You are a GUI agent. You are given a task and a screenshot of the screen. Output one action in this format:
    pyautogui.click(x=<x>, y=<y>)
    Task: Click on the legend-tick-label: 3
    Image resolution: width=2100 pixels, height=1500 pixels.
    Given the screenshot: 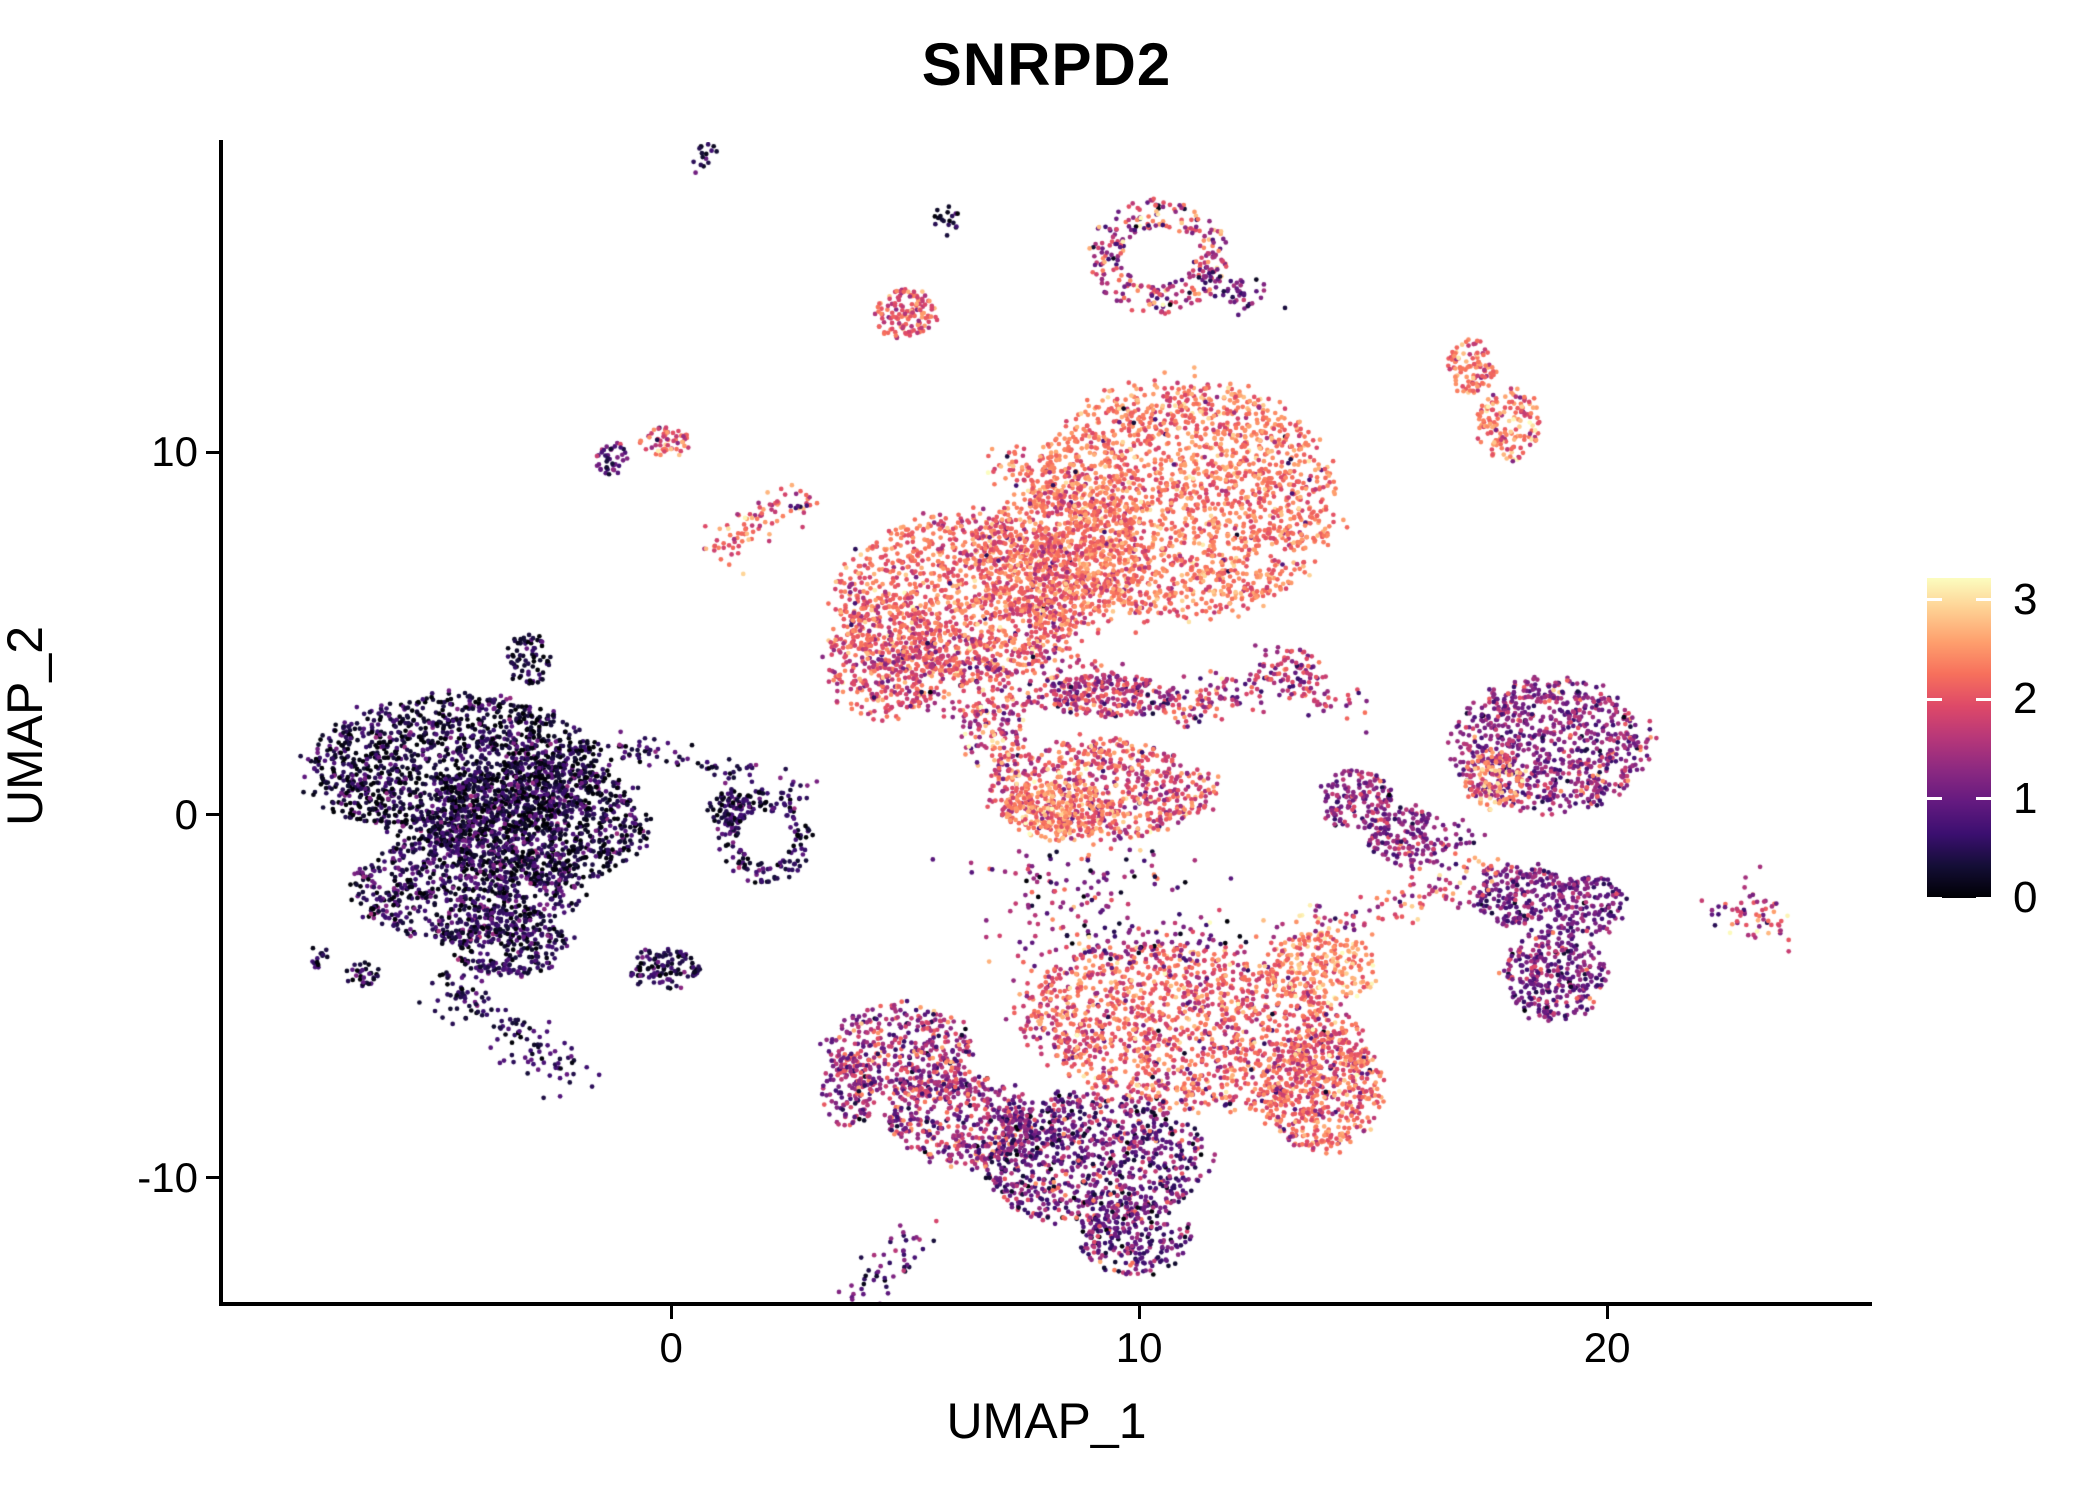 What is the action you would take?
    pyautogui.click(x=2025, y=599)
    